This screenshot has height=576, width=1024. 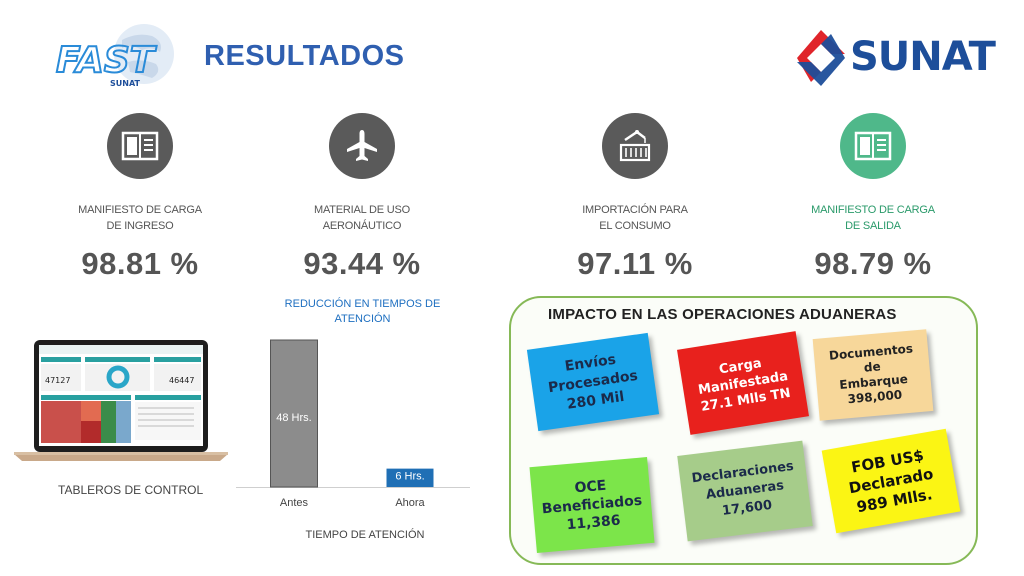 I want to click on slide-title: RESULTADOS, so click(x=304, y=56).